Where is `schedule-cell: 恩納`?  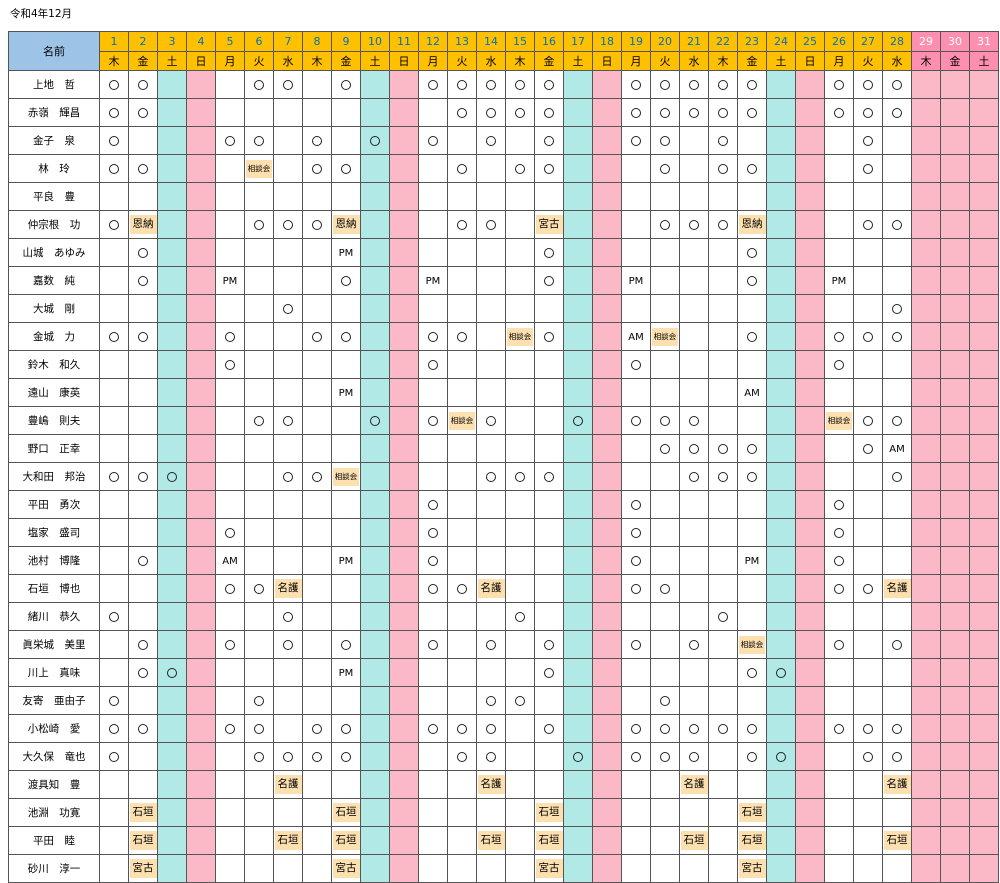 schedule-cell: 恩納 is located at coordinates (346, 224).